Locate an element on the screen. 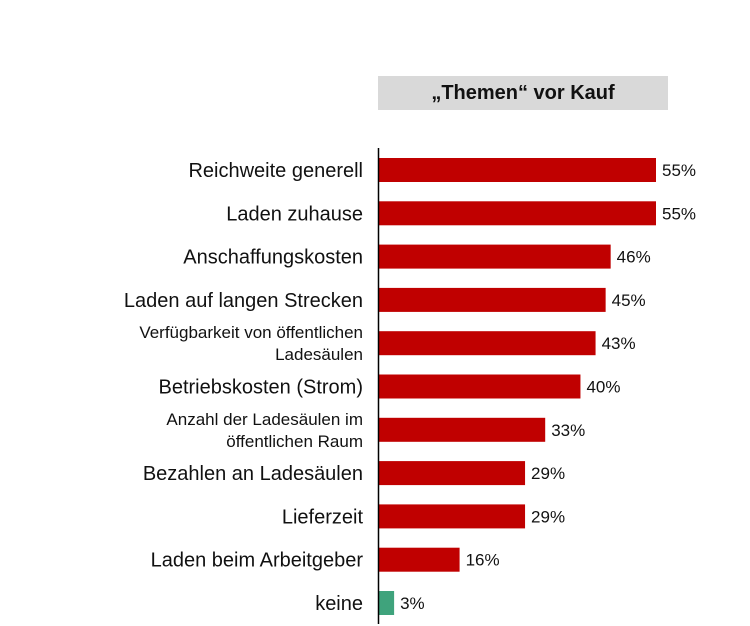  value-label-0: 55% is located at coordinates (679, 170).